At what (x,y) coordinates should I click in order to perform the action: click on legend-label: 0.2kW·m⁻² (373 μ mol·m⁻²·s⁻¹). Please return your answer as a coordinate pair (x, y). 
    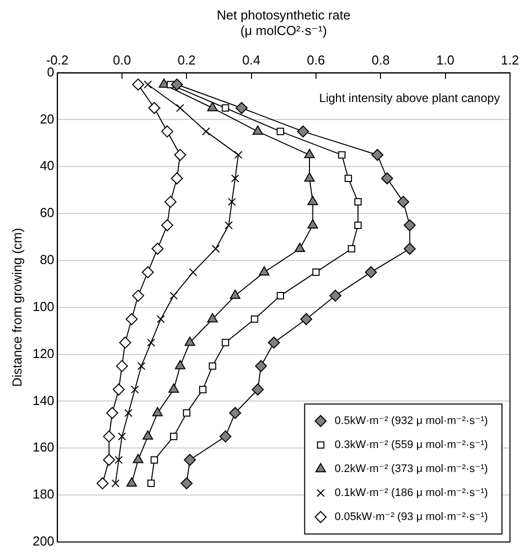
    Looking at the image, I should click on (411, 469).